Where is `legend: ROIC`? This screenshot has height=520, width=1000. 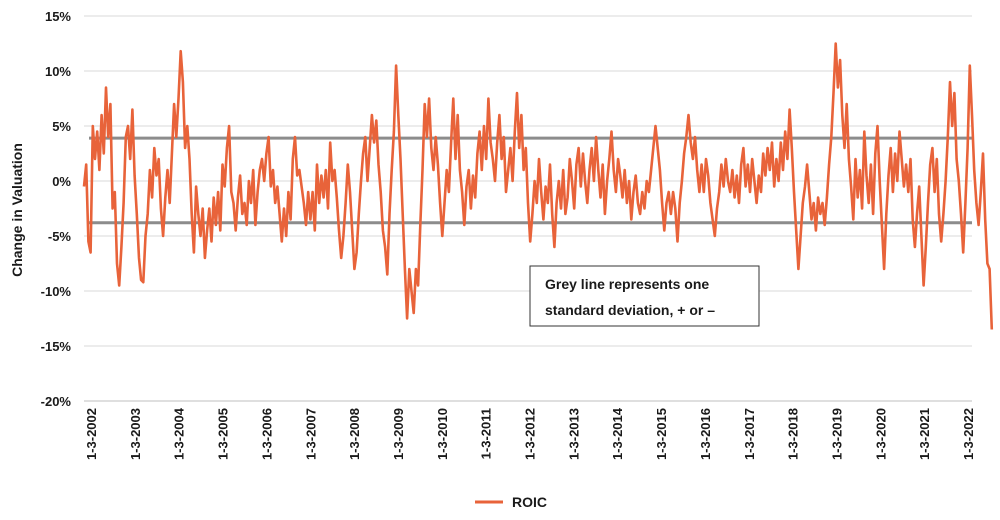
legend: ROIC is located at coordinates (511, 502).